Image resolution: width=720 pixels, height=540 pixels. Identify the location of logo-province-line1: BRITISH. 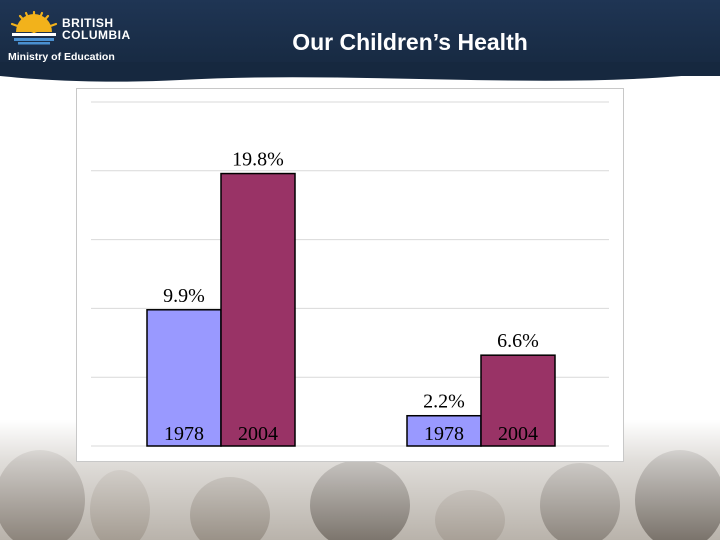
(88, 23).